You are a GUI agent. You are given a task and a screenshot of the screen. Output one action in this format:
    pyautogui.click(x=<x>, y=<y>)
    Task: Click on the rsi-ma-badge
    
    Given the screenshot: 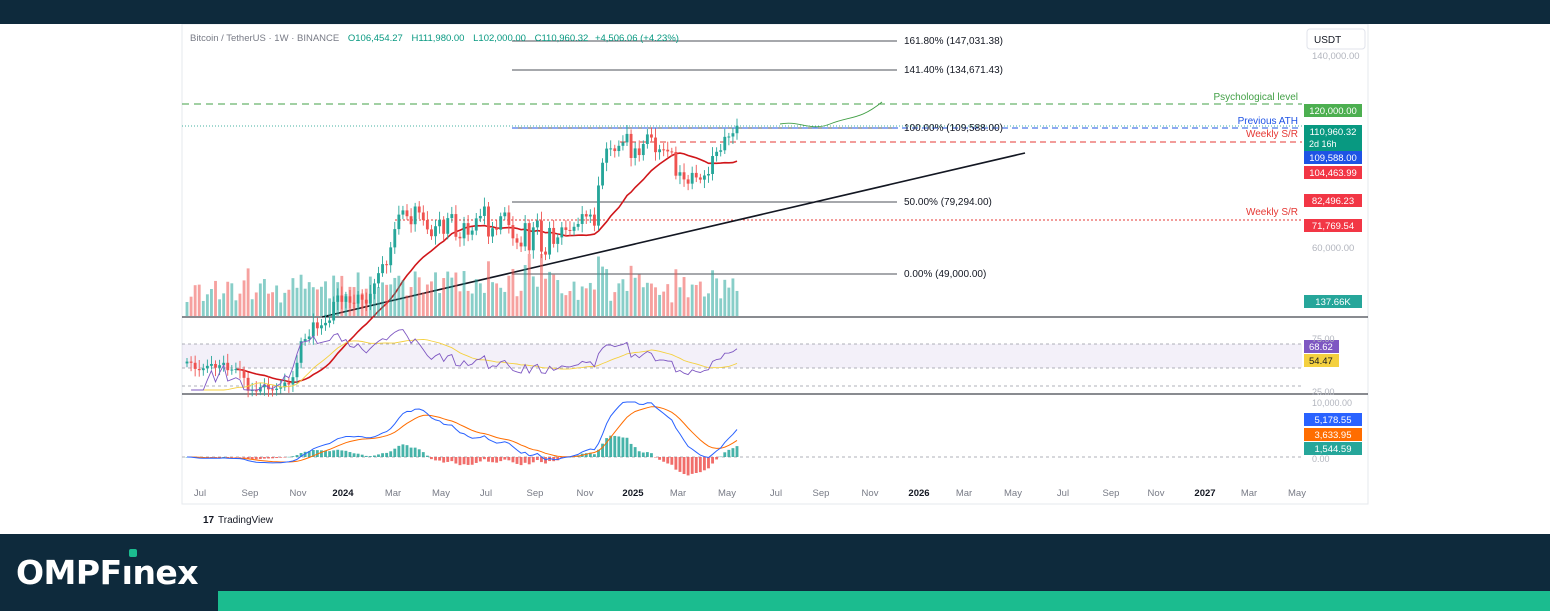 What is the action you would take?
    pyautogui.click(x=1321, y=360)
    